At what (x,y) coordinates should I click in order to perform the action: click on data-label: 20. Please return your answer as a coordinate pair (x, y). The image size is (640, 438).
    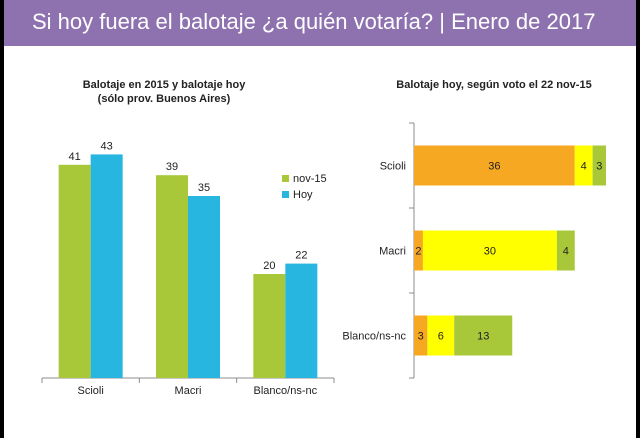
    Looking at the image, I should click on (269, 266).